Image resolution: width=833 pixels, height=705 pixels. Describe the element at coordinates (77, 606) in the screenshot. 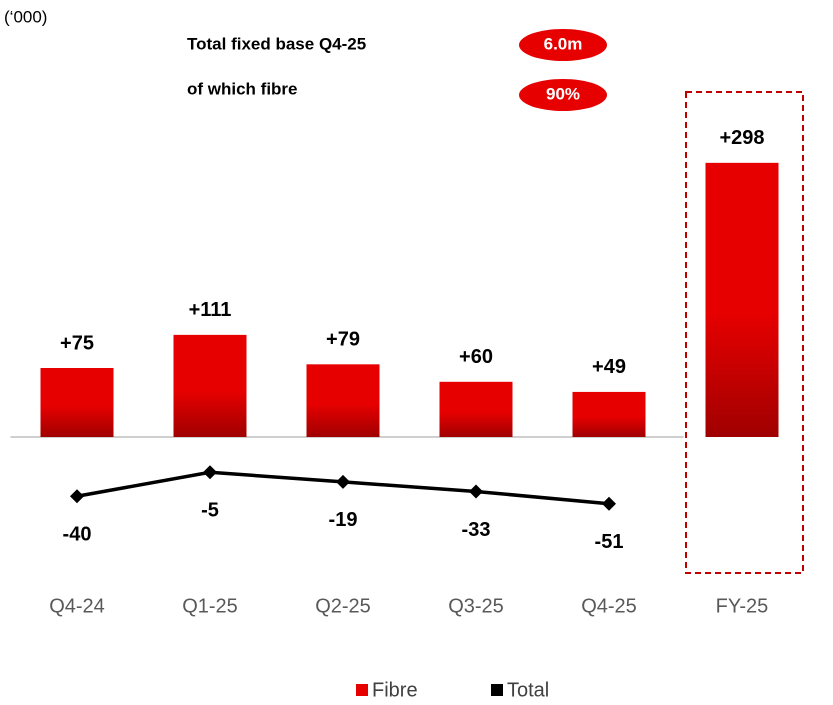

I see `x-tick-label: Q4-24` at that location.